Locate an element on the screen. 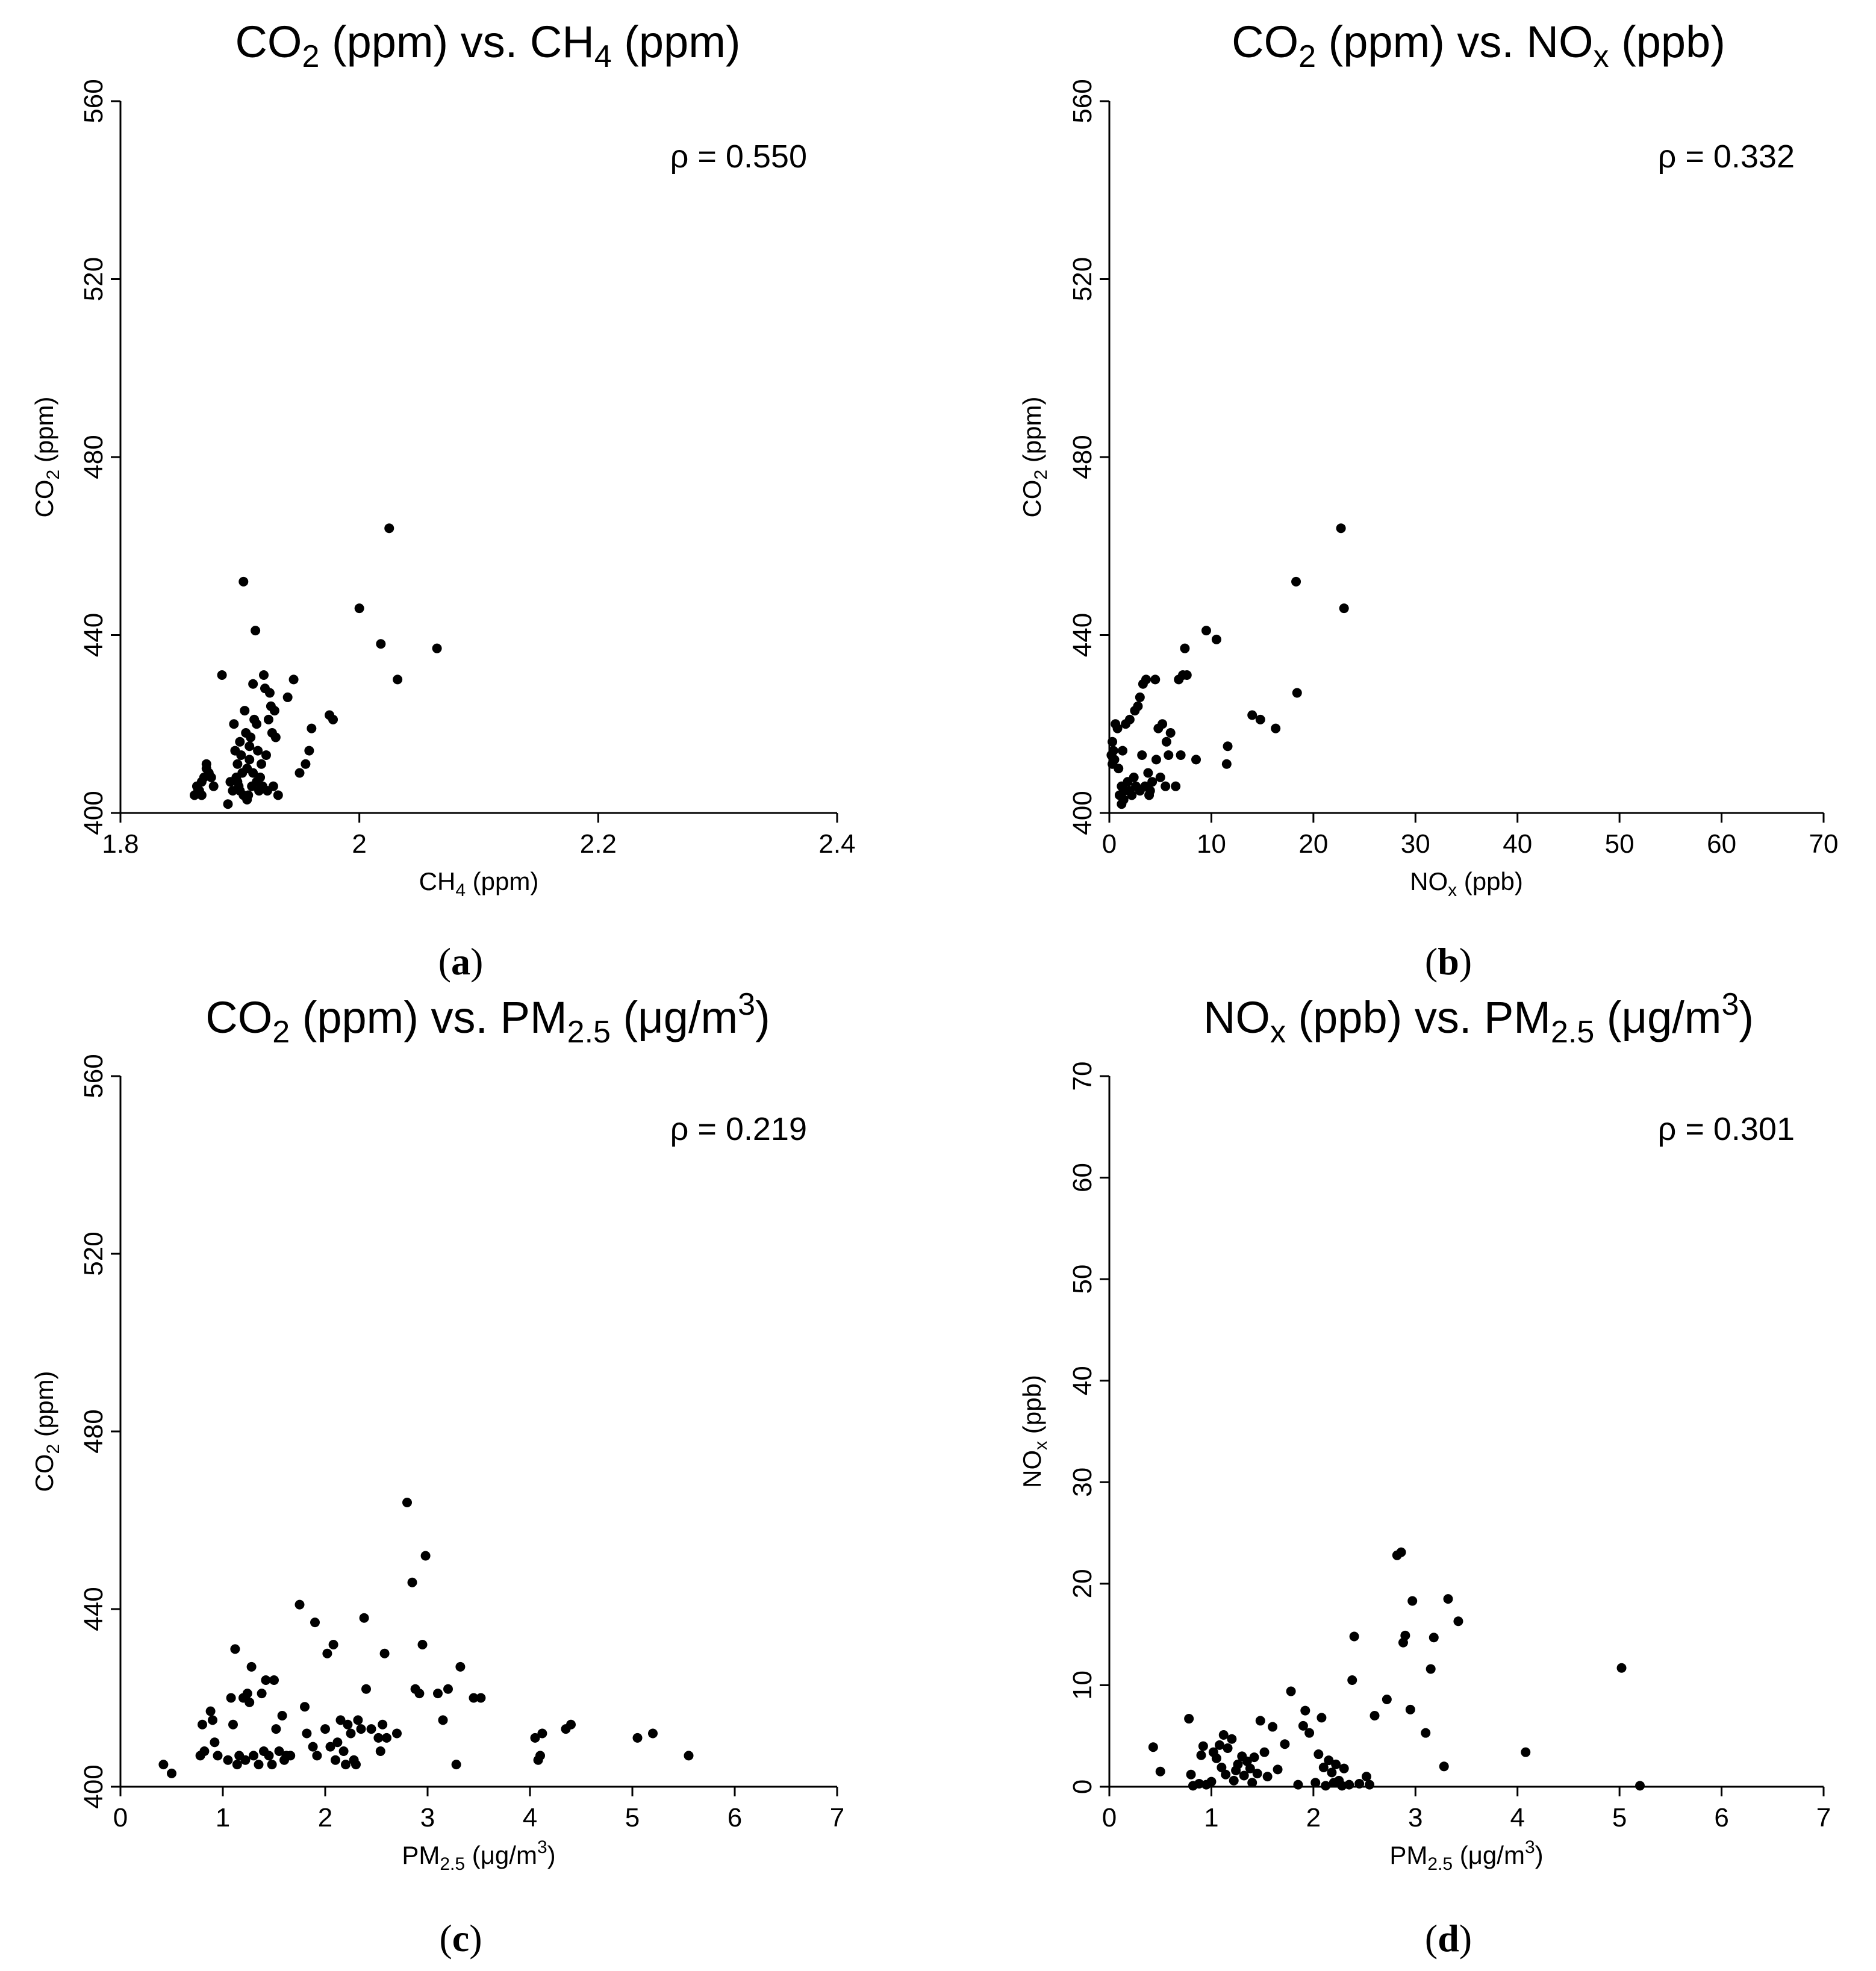 This screenshot has width=1876, height=1971. y-tick-label: 560 is located at coordinates (93, 101).